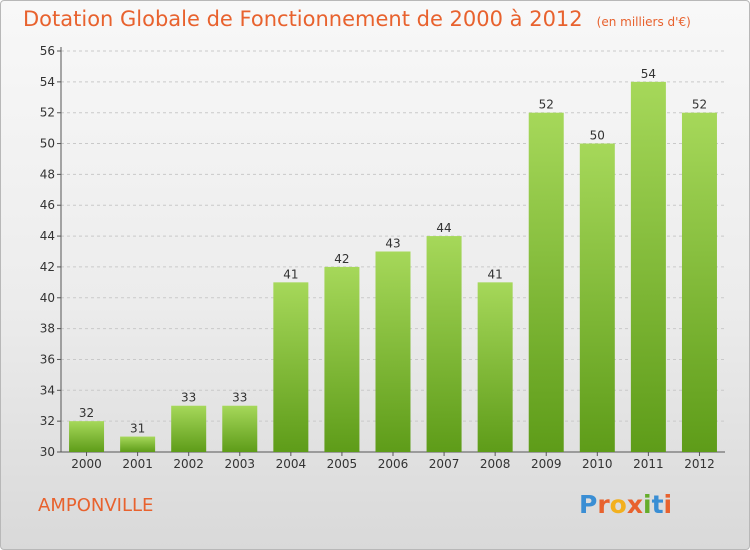  What do you see at coordinates (597, 136) in the screenshot?
I see `bar-value-label: 50` at bounding box center [597, 136].